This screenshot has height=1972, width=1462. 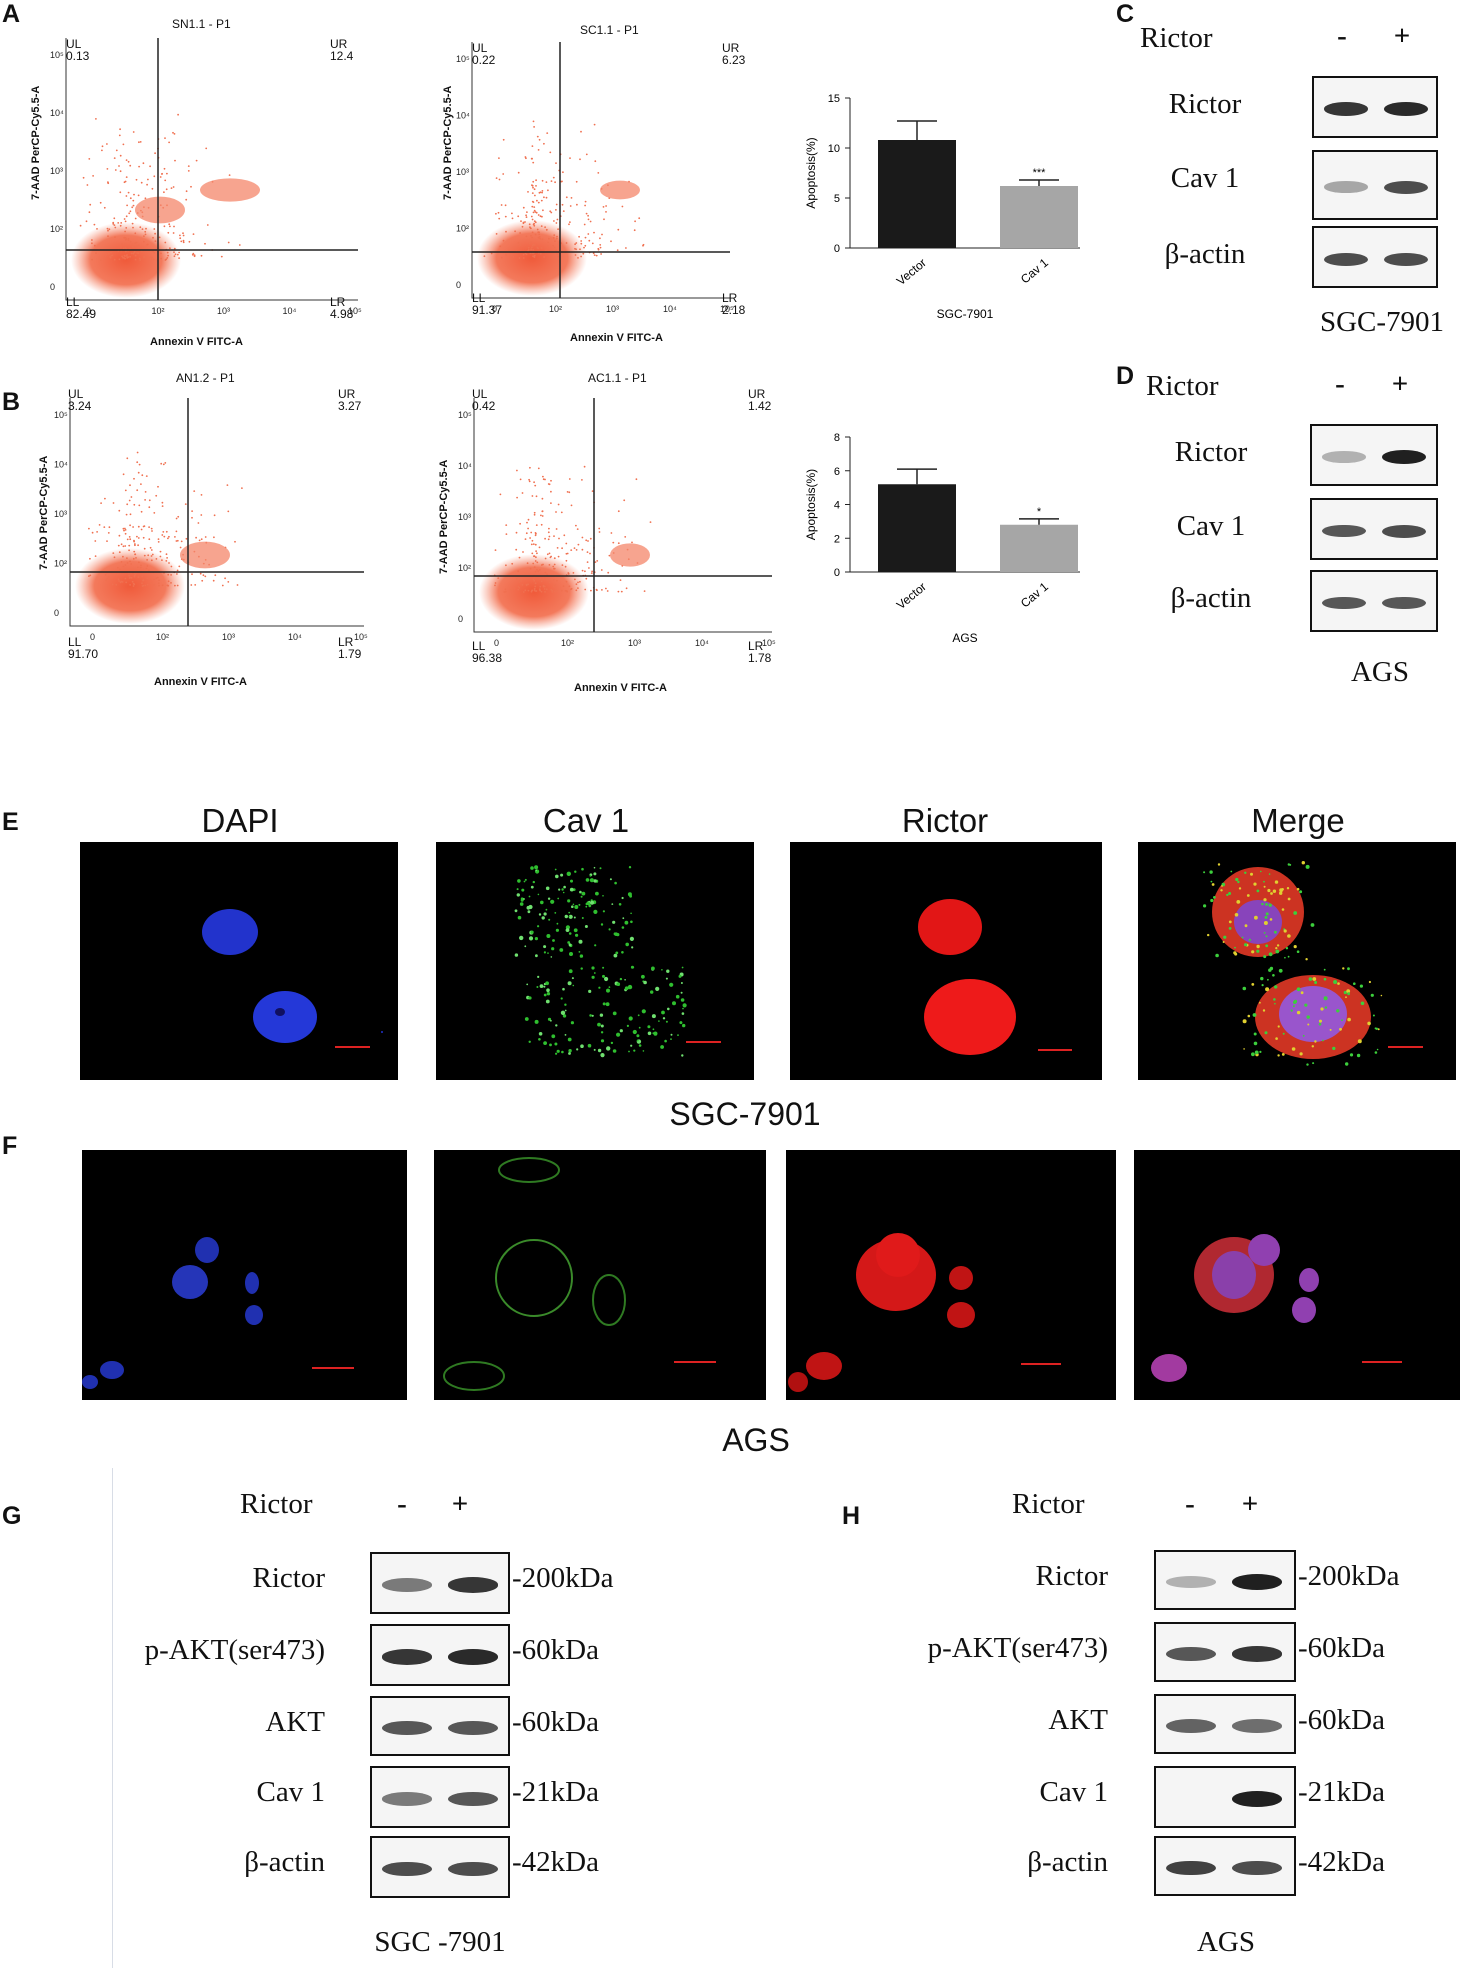 I want to click on wb-large-row-label-1-1: p-AKT(ser473), so click(x=1017, y=1648).